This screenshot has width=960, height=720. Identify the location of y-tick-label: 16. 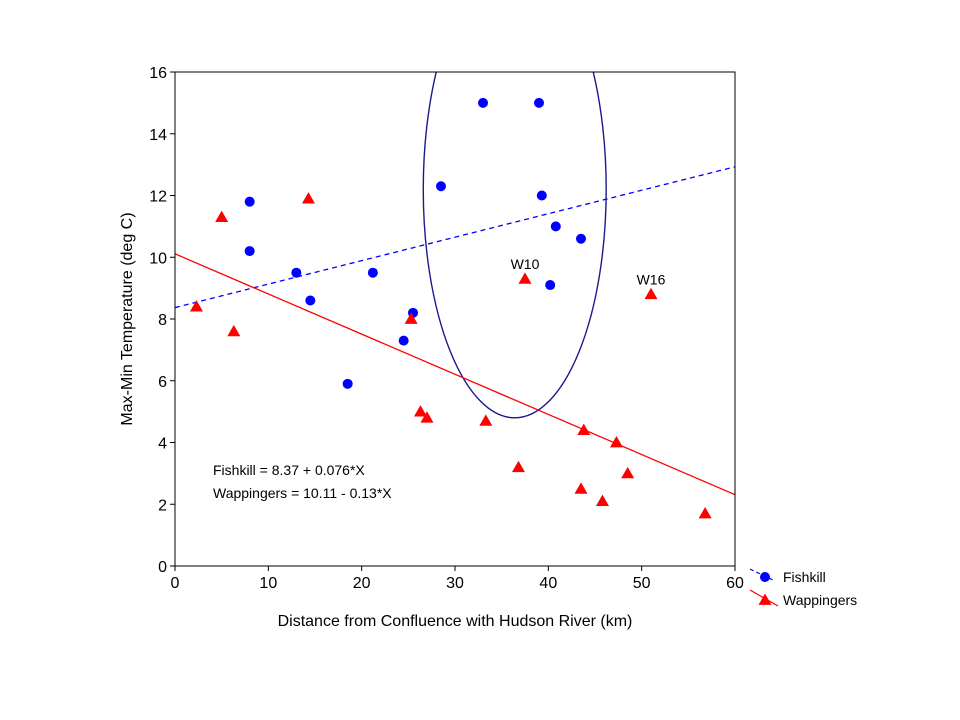
(158, 73).